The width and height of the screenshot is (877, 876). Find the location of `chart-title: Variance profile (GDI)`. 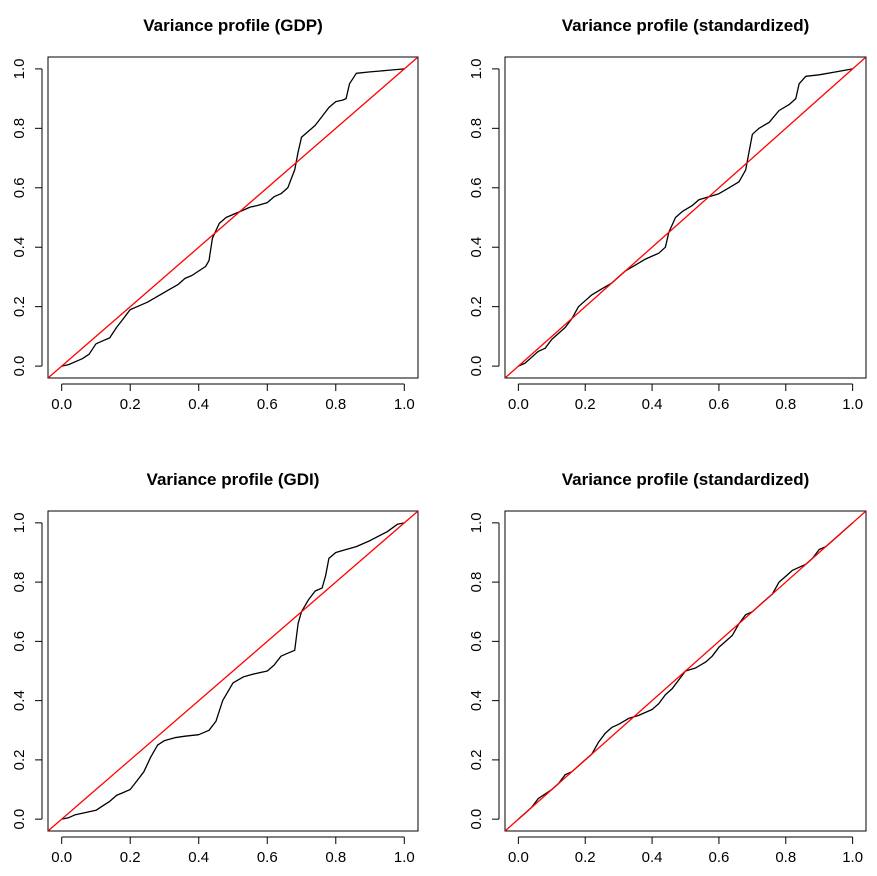

chart-title: Variance profile (GDI) is located at coordinates (233, 479).